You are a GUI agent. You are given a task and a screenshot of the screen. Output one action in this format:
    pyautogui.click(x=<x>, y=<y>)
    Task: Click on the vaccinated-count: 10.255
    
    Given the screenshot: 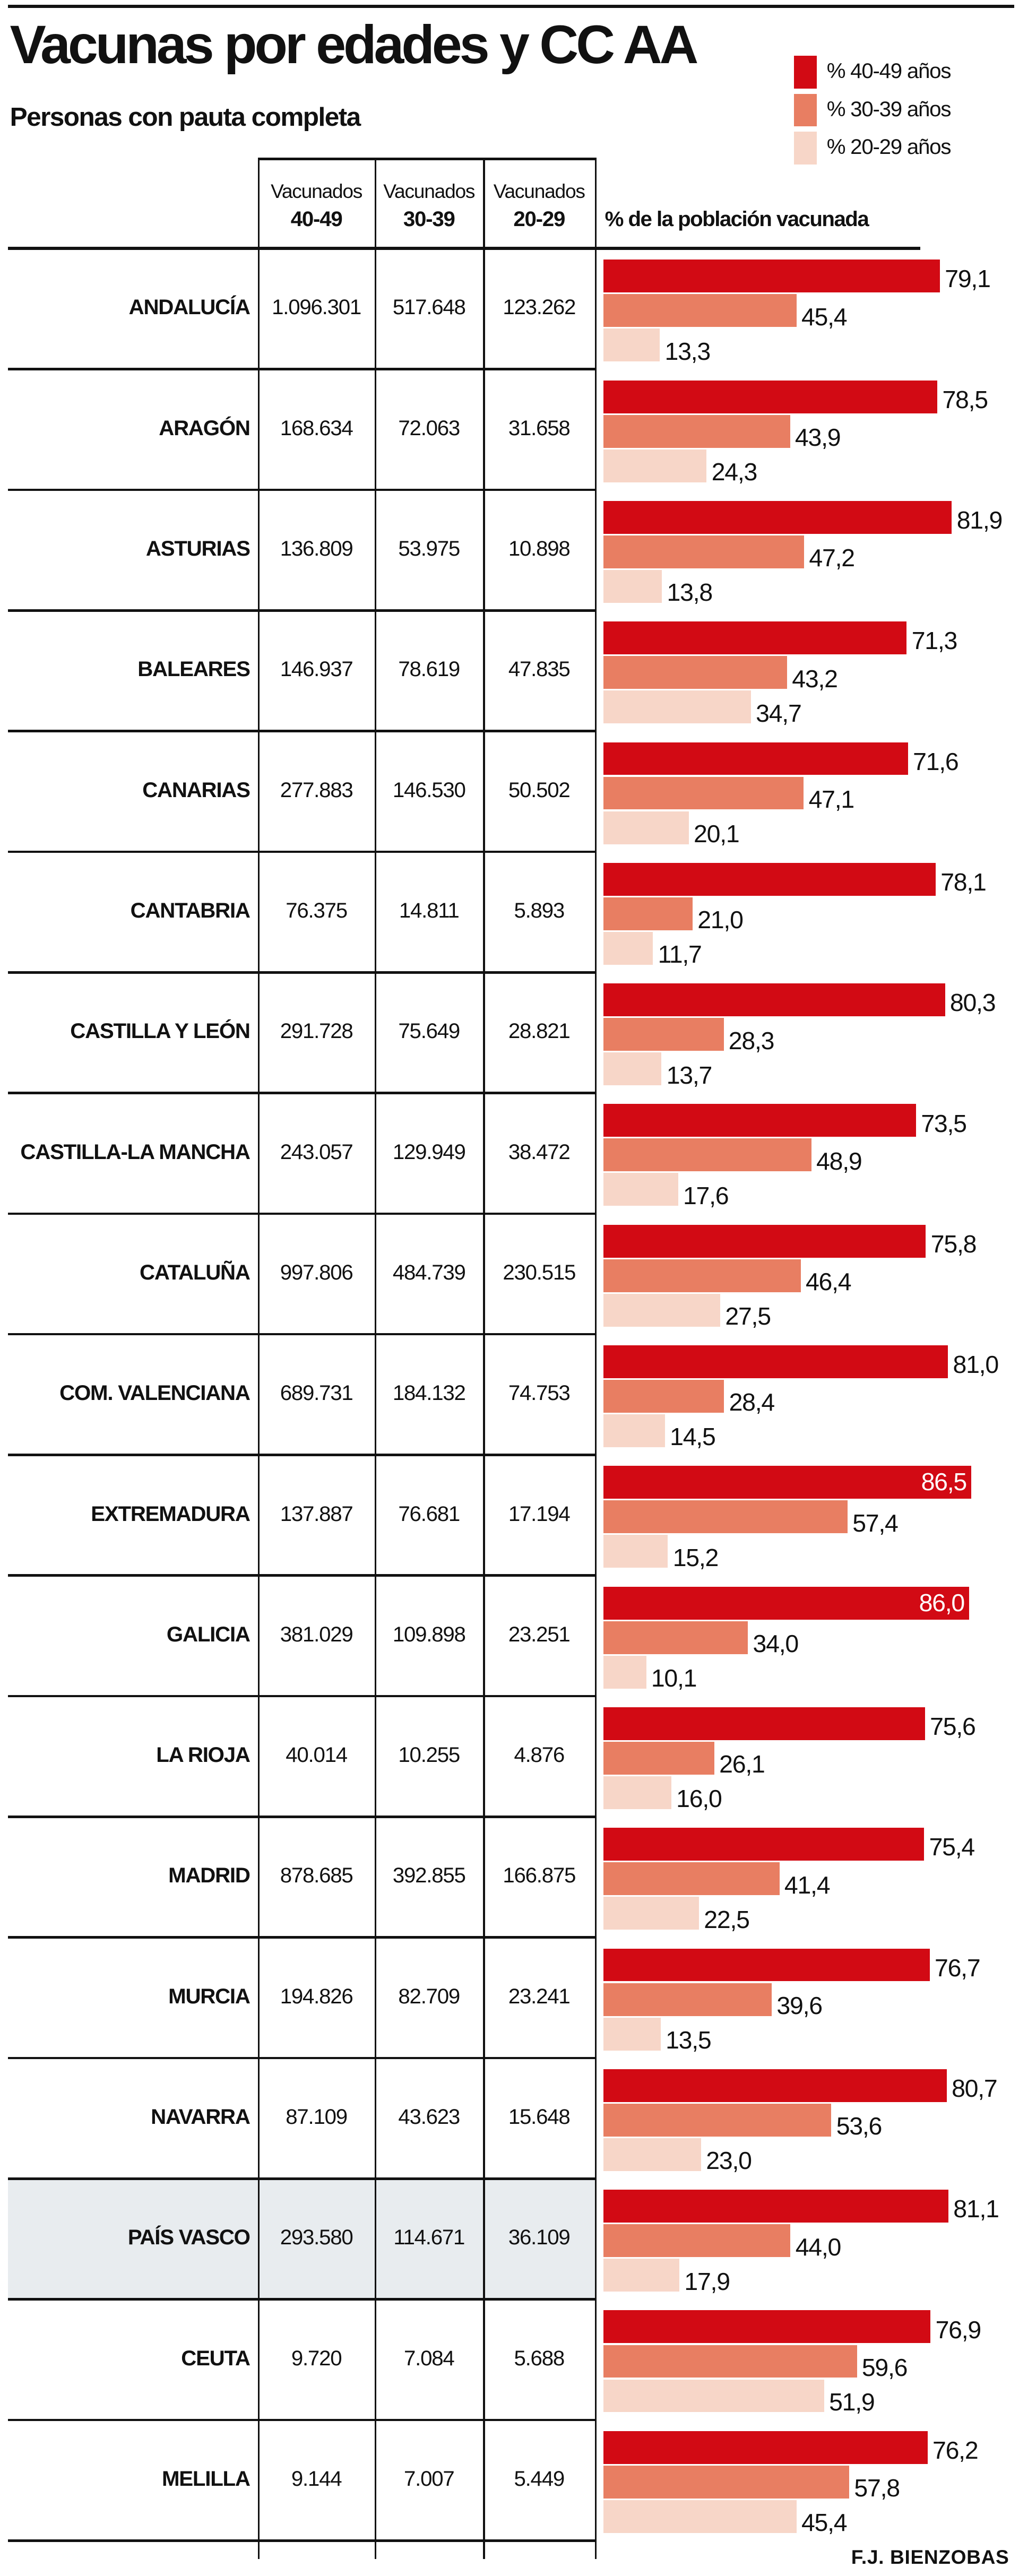 What is the action you would take?
    pyautogui.click(x=429, y=1755)
    